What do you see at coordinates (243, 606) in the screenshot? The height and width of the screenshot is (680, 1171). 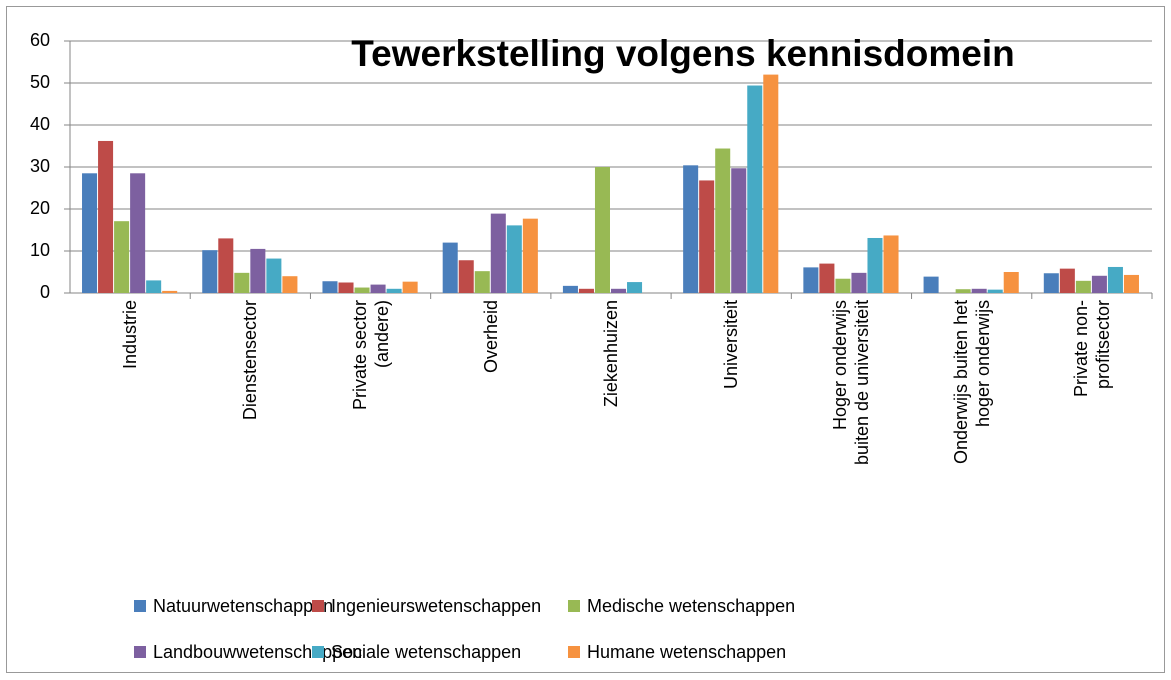 I see `legend-label: Natuurwetenschappen` at bounding box center [243, 606].